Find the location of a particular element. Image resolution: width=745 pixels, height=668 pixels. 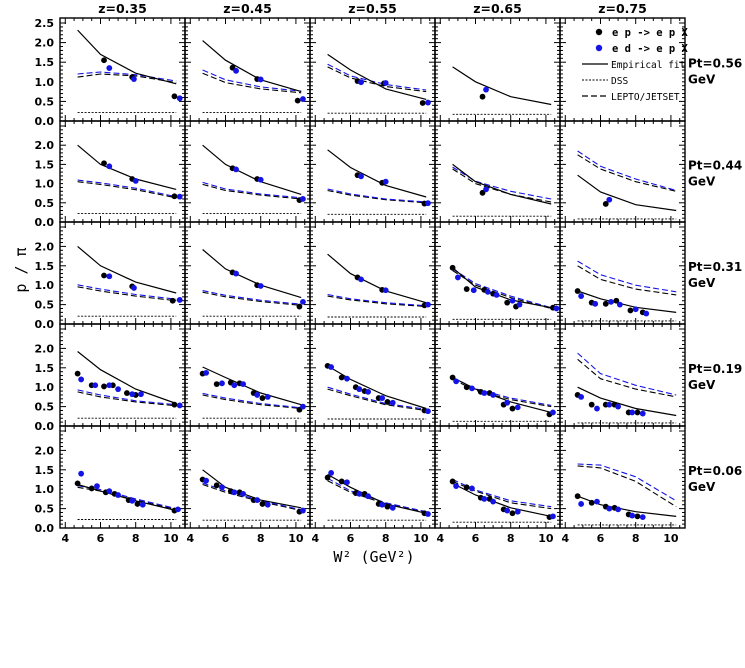

x-tick-label: 8 is located at coordinates (511, 538).